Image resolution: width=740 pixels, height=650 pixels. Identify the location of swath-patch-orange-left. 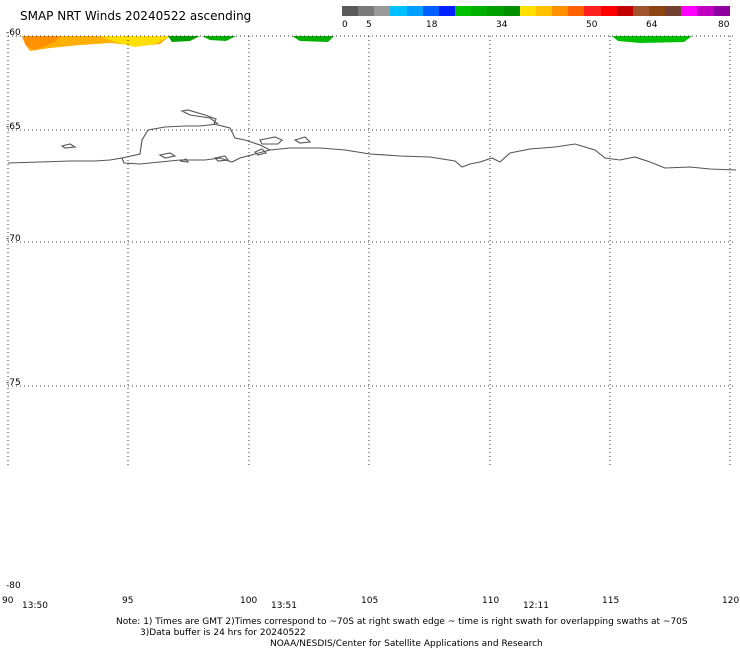
(41, 43).